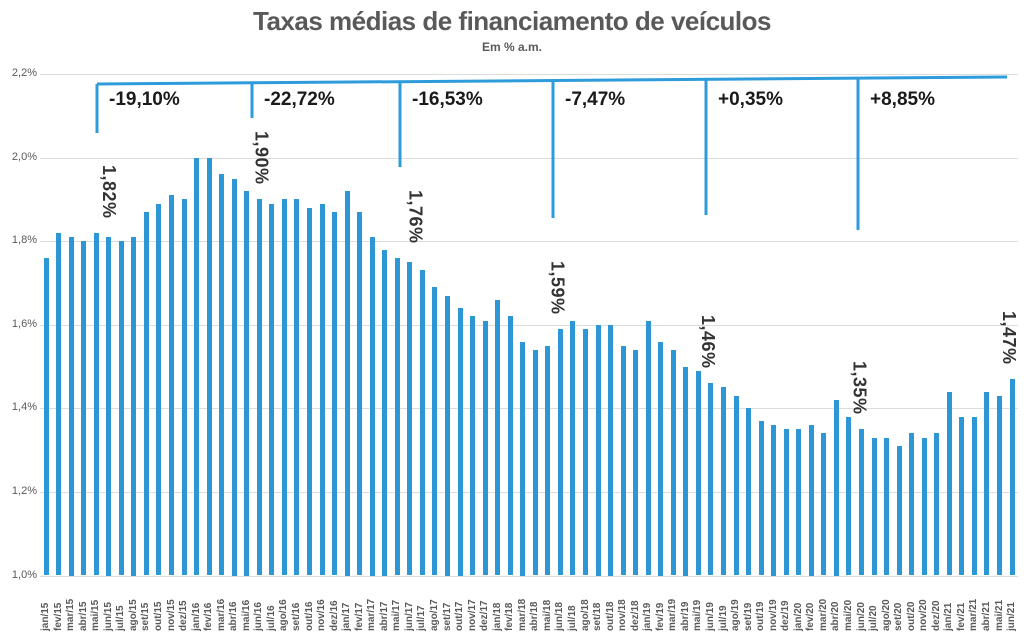 Image resolution: width=1024 pixels, height=633 pixels. What do you see at coordinates (1009, 338) in the screenshot?
I see `point-label-jun/21: 1,47%` at bounding box center [1009, 338].